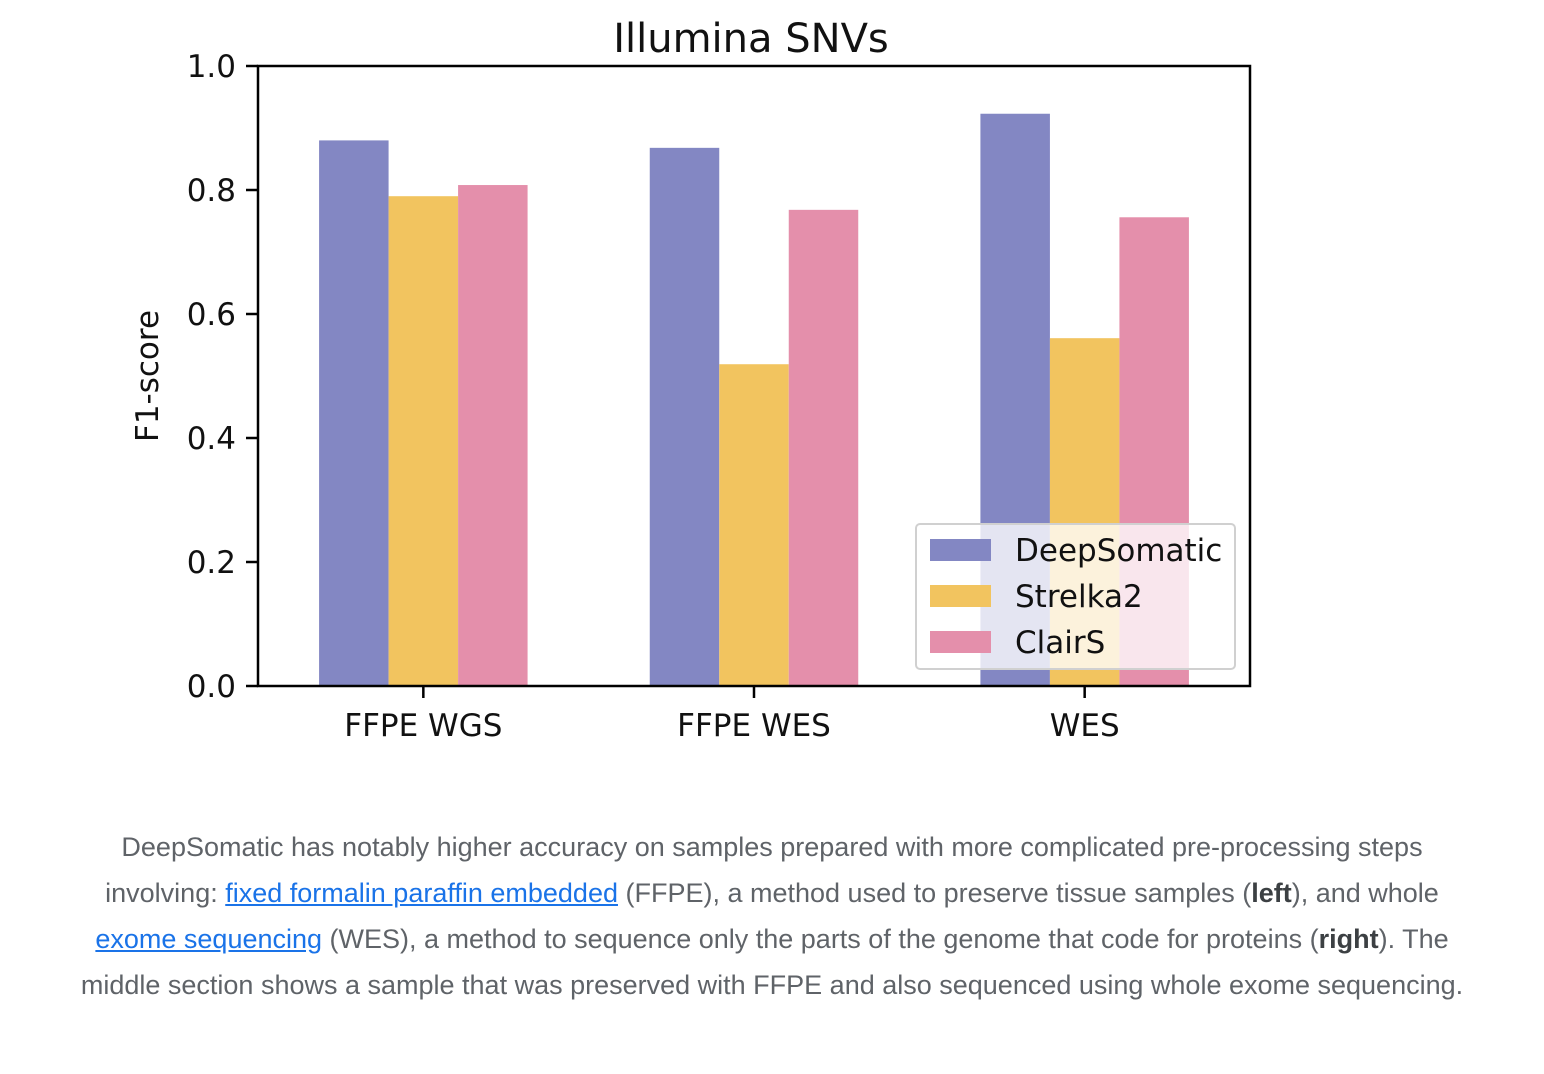 This screenshot has width=1544, height=1074. What do you see at coordinates (354, 413) in the screenshot?
I see `bar-deepsomatic-ffpe-wgs` at bounding box center [354, 413].